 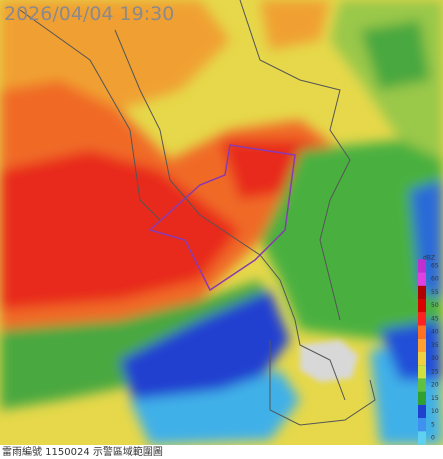 I want to click on colorbar-label: 30, so click(x=435, y=358).